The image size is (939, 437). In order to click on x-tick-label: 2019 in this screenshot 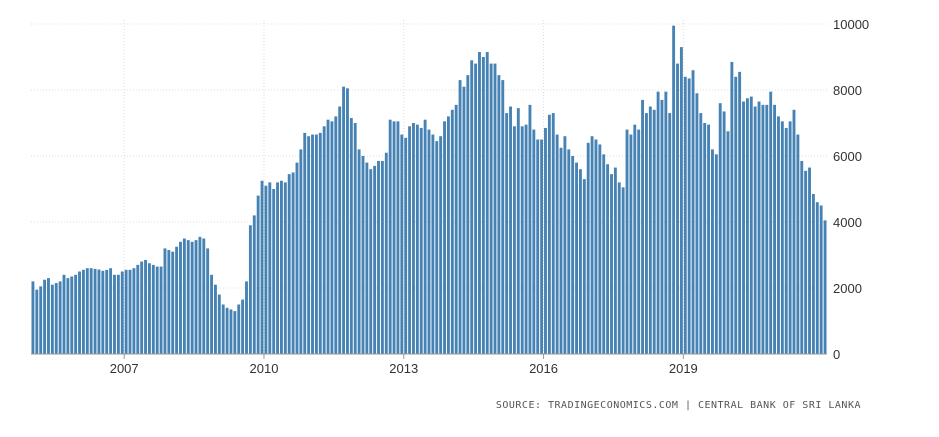, I will do `click(683, 368)`.